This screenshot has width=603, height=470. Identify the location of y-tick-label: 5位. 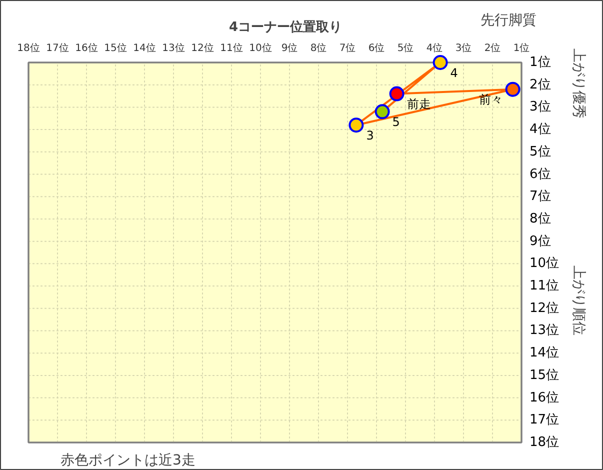
(540, 152).